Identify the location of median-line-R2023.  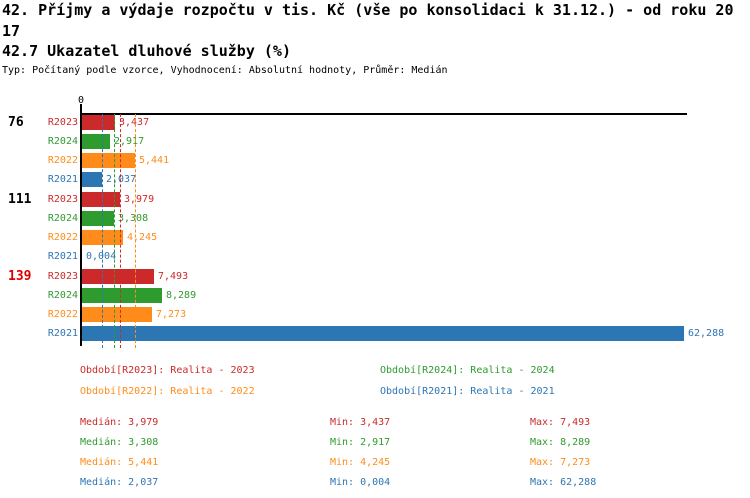
(121, 231).